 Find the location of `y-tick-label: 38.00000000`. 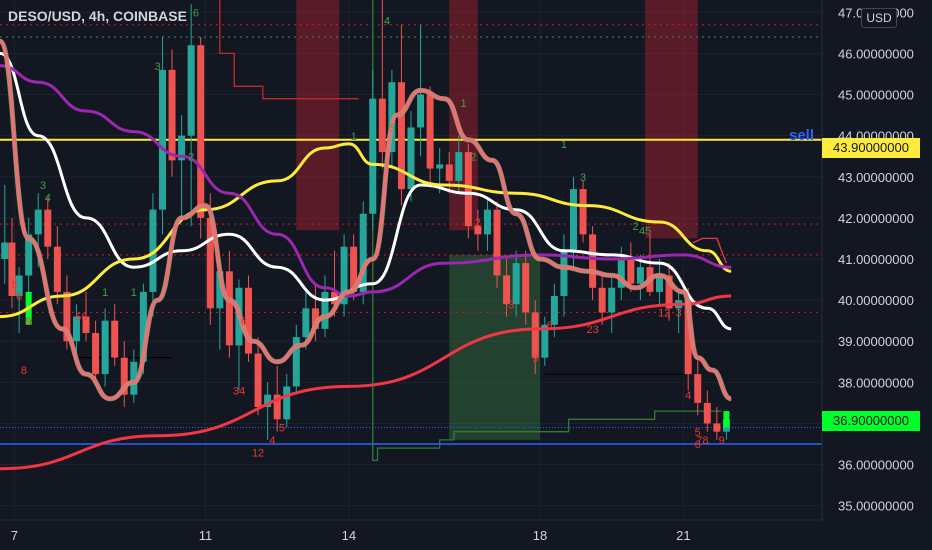

y-tick-label: 38.00000000 is located at coordinates (876, 382).